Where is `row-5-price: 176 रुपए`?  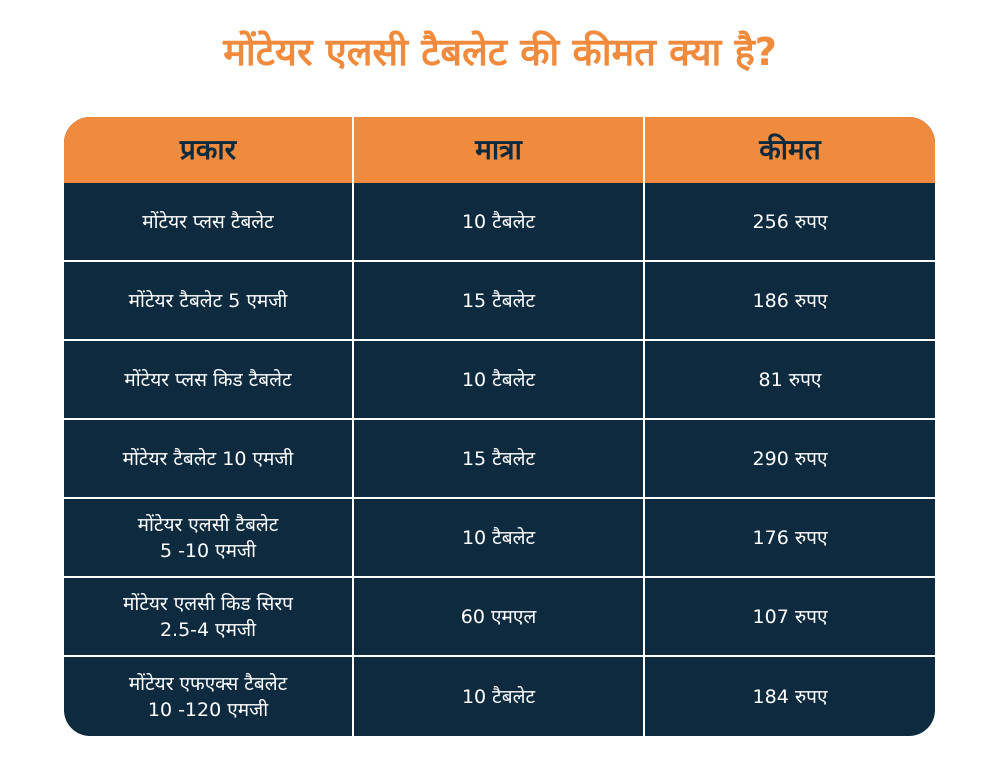
row-5-price: 176 रुपए is located at coordinates (790, 538).